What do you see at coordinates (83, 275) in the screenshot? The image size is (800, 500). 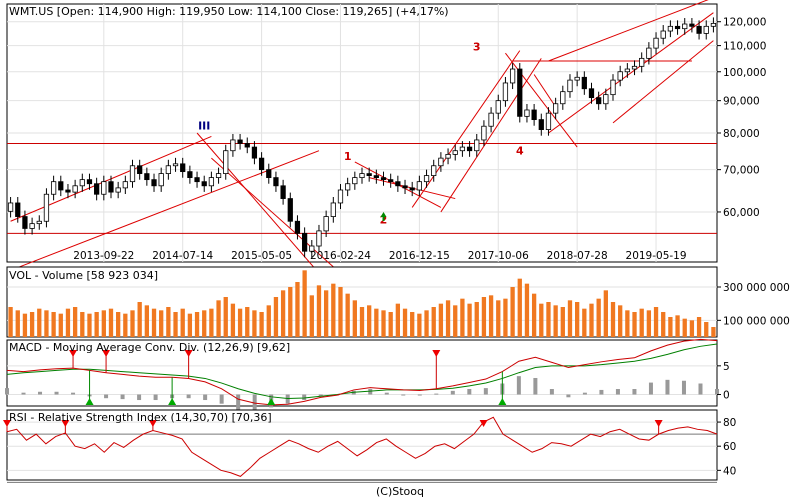 I see `volume-panel-title: VOL - Volume [58 923 034]` at bounding box center [83, 275].